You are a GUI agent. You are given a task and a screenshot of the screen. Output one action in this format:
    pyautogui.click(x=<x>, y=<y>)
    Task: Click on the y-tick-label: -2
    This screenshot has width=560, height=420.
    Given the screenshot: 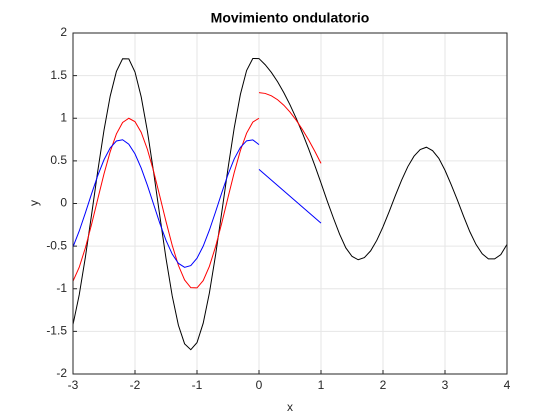 What is the action you would take?
    pyautogui.click(x=61, y=373)
    